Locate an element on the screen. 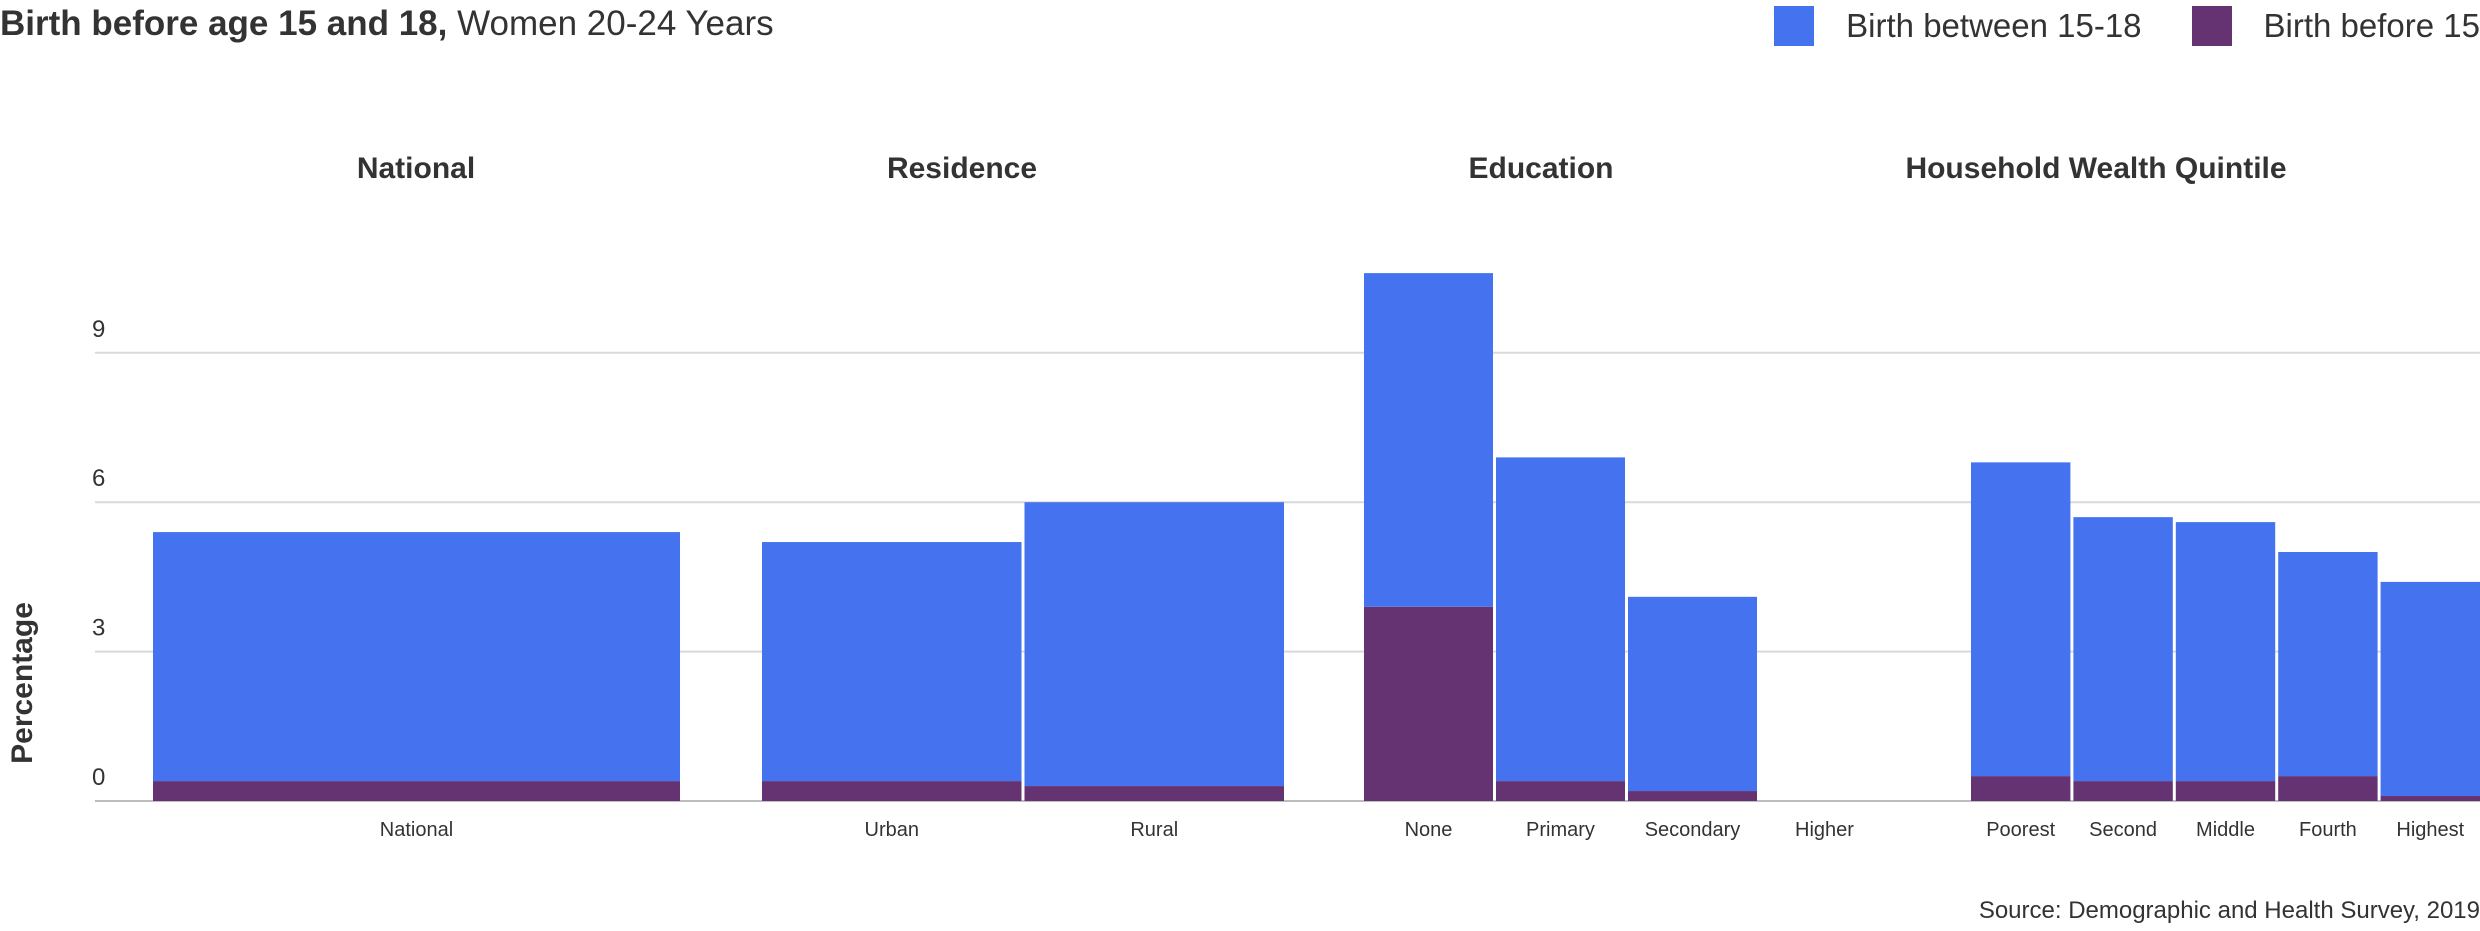  x-tick-label: Second is located at coordinates (2123, 830).